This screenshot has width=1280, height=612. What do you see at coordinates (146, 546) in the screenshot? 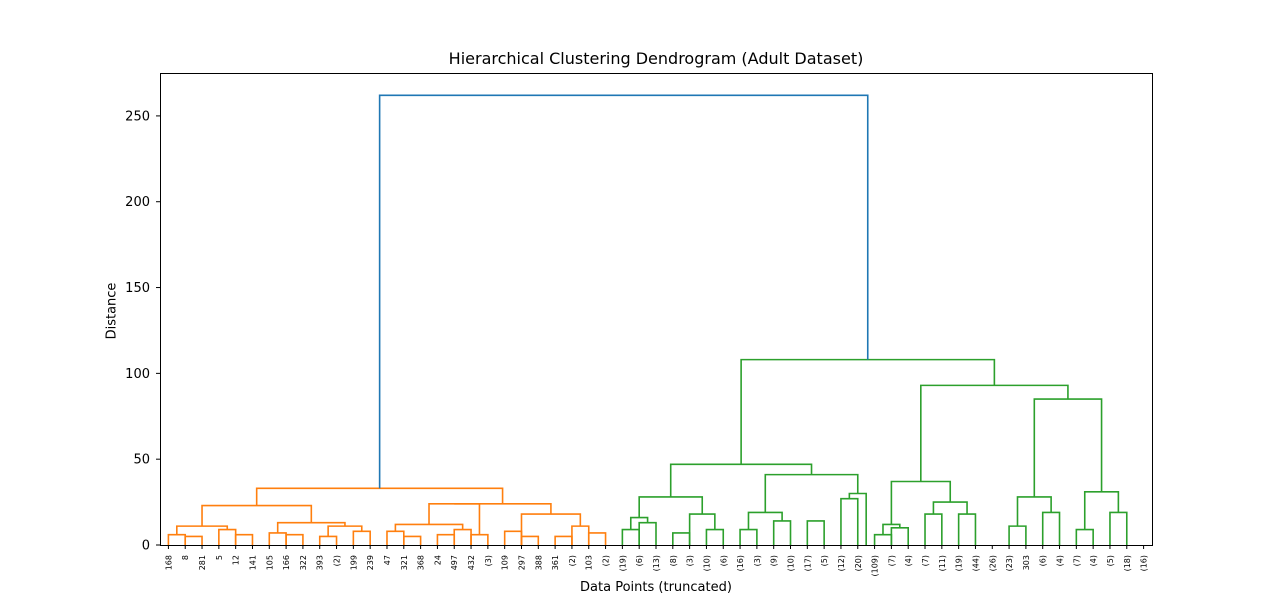
I see `y-tick-label-0: 0` at bounding box center [146, 546].